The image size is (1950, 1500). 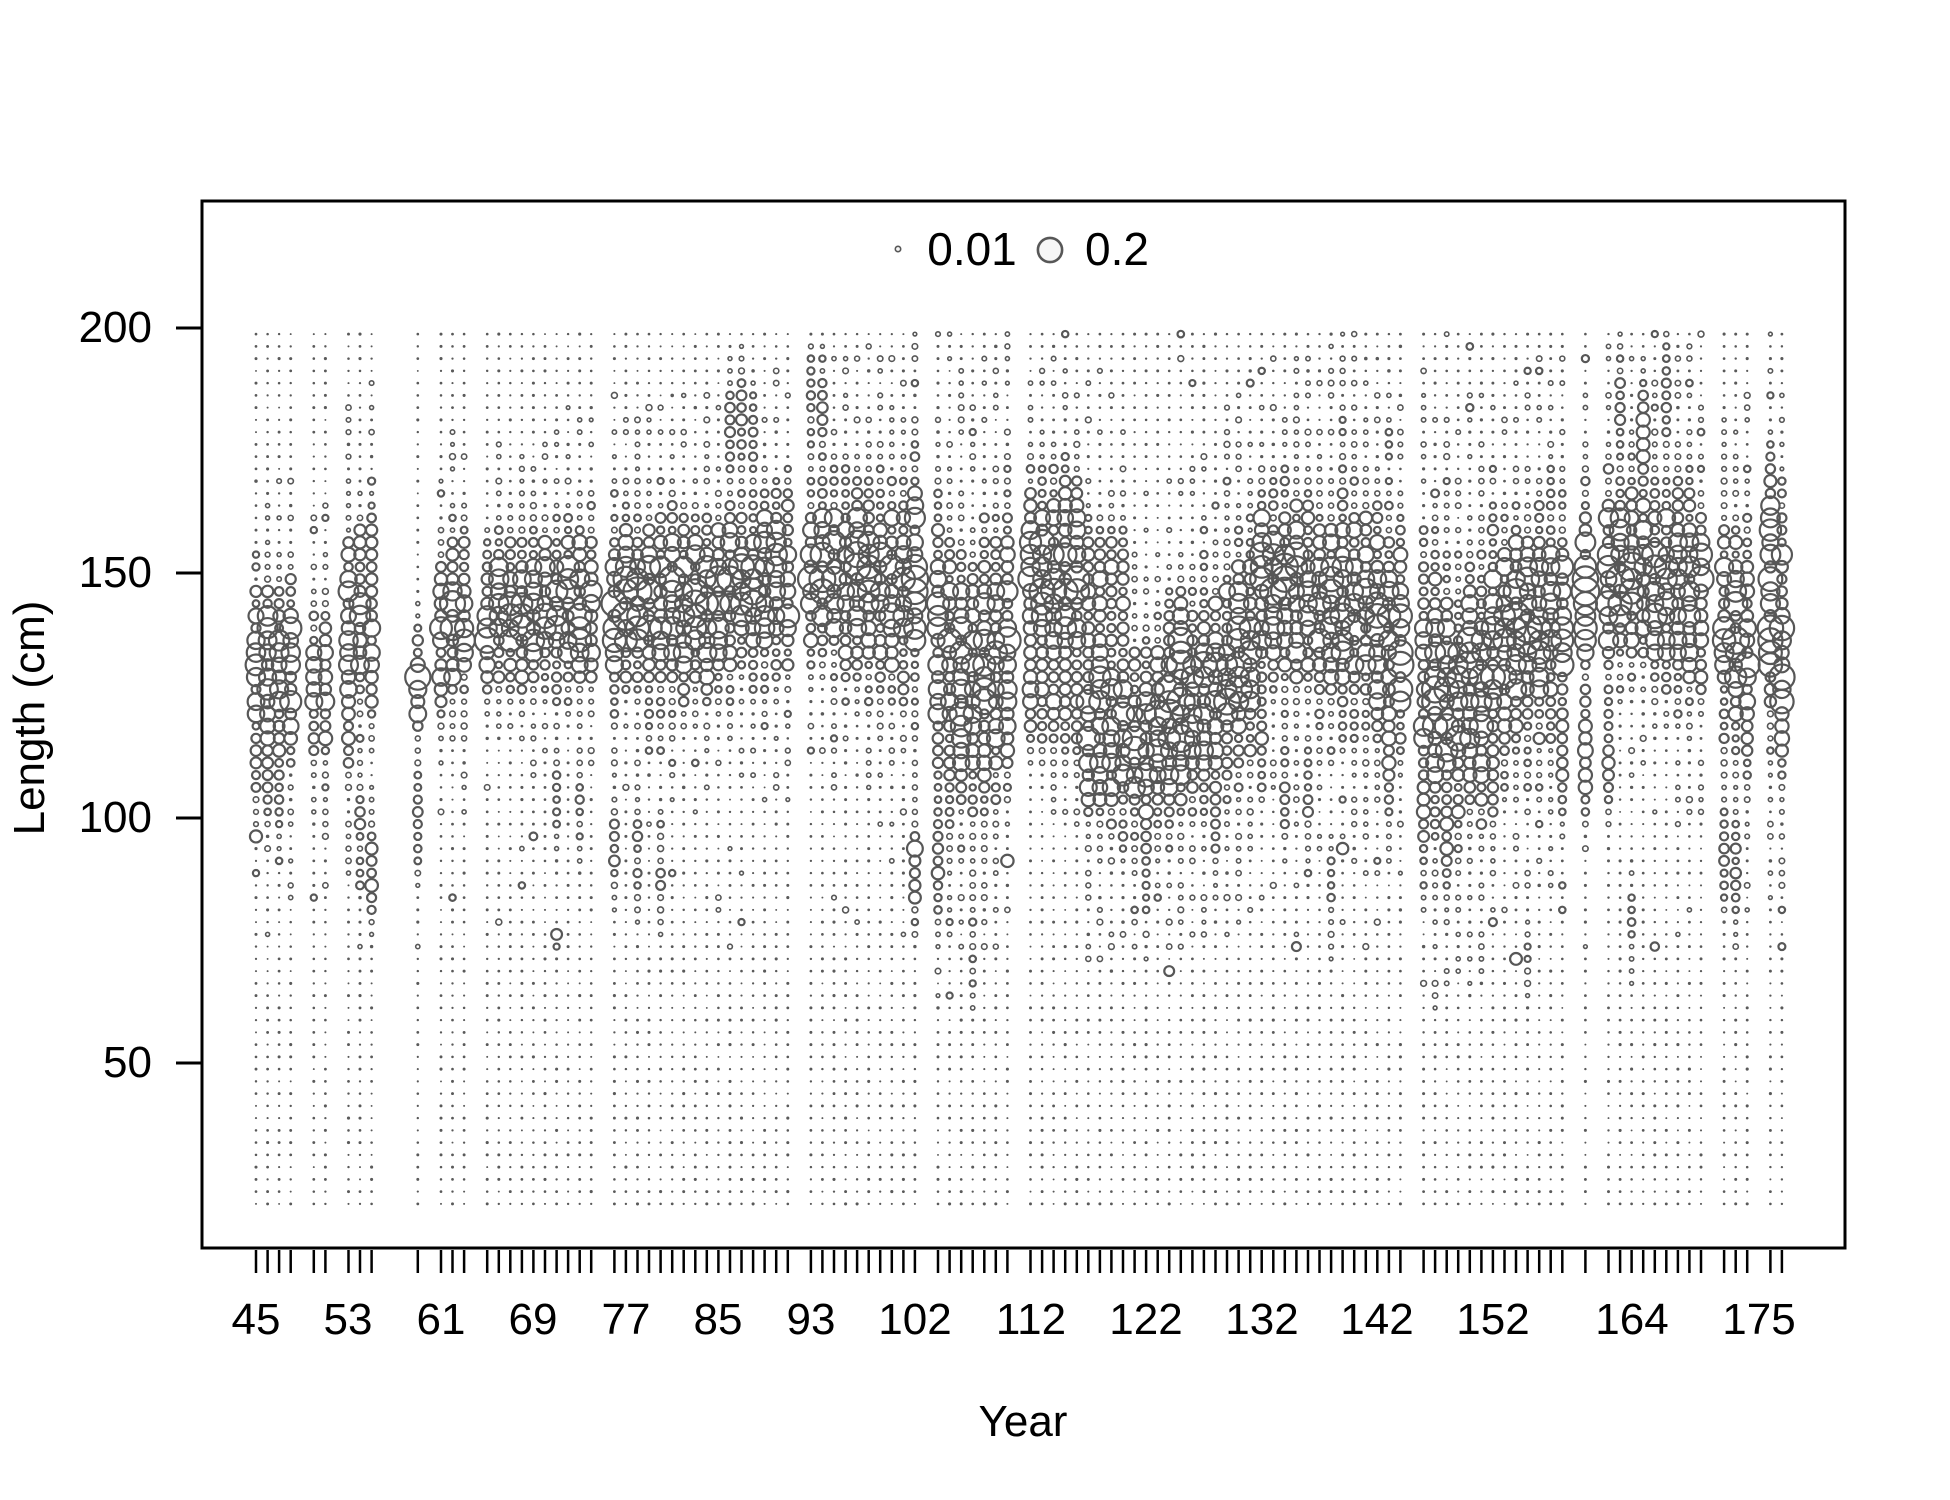 I want to click on y-tick-label: 150, so click(x=115, y=572).